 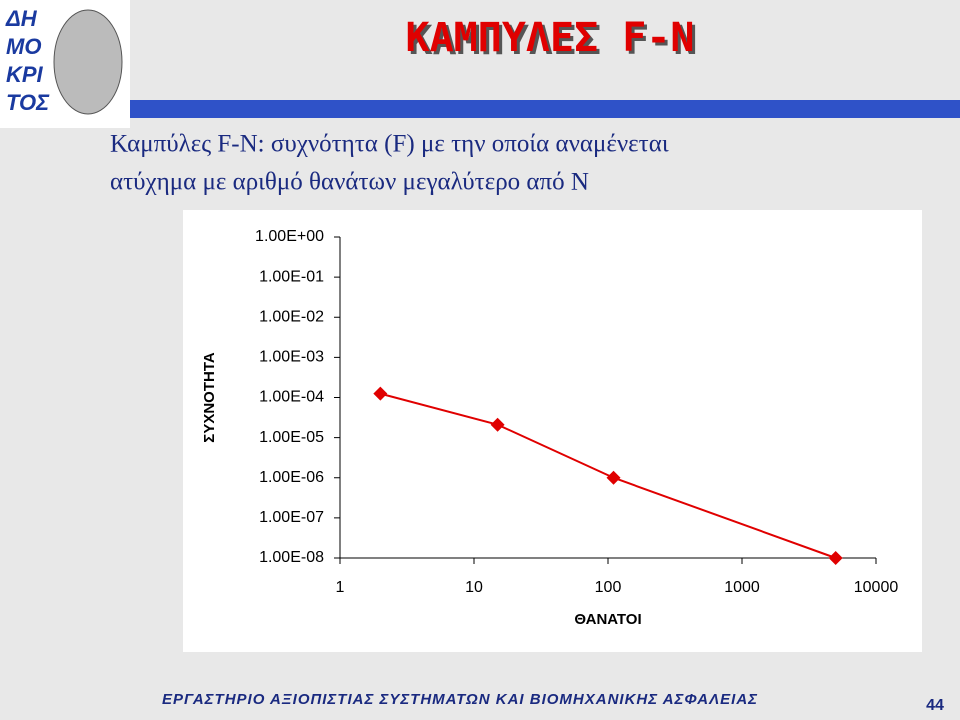 What do you see at coordinates (88, 62) in the screenshot?
I see `logo-bust` at bounding box center [88, 62].